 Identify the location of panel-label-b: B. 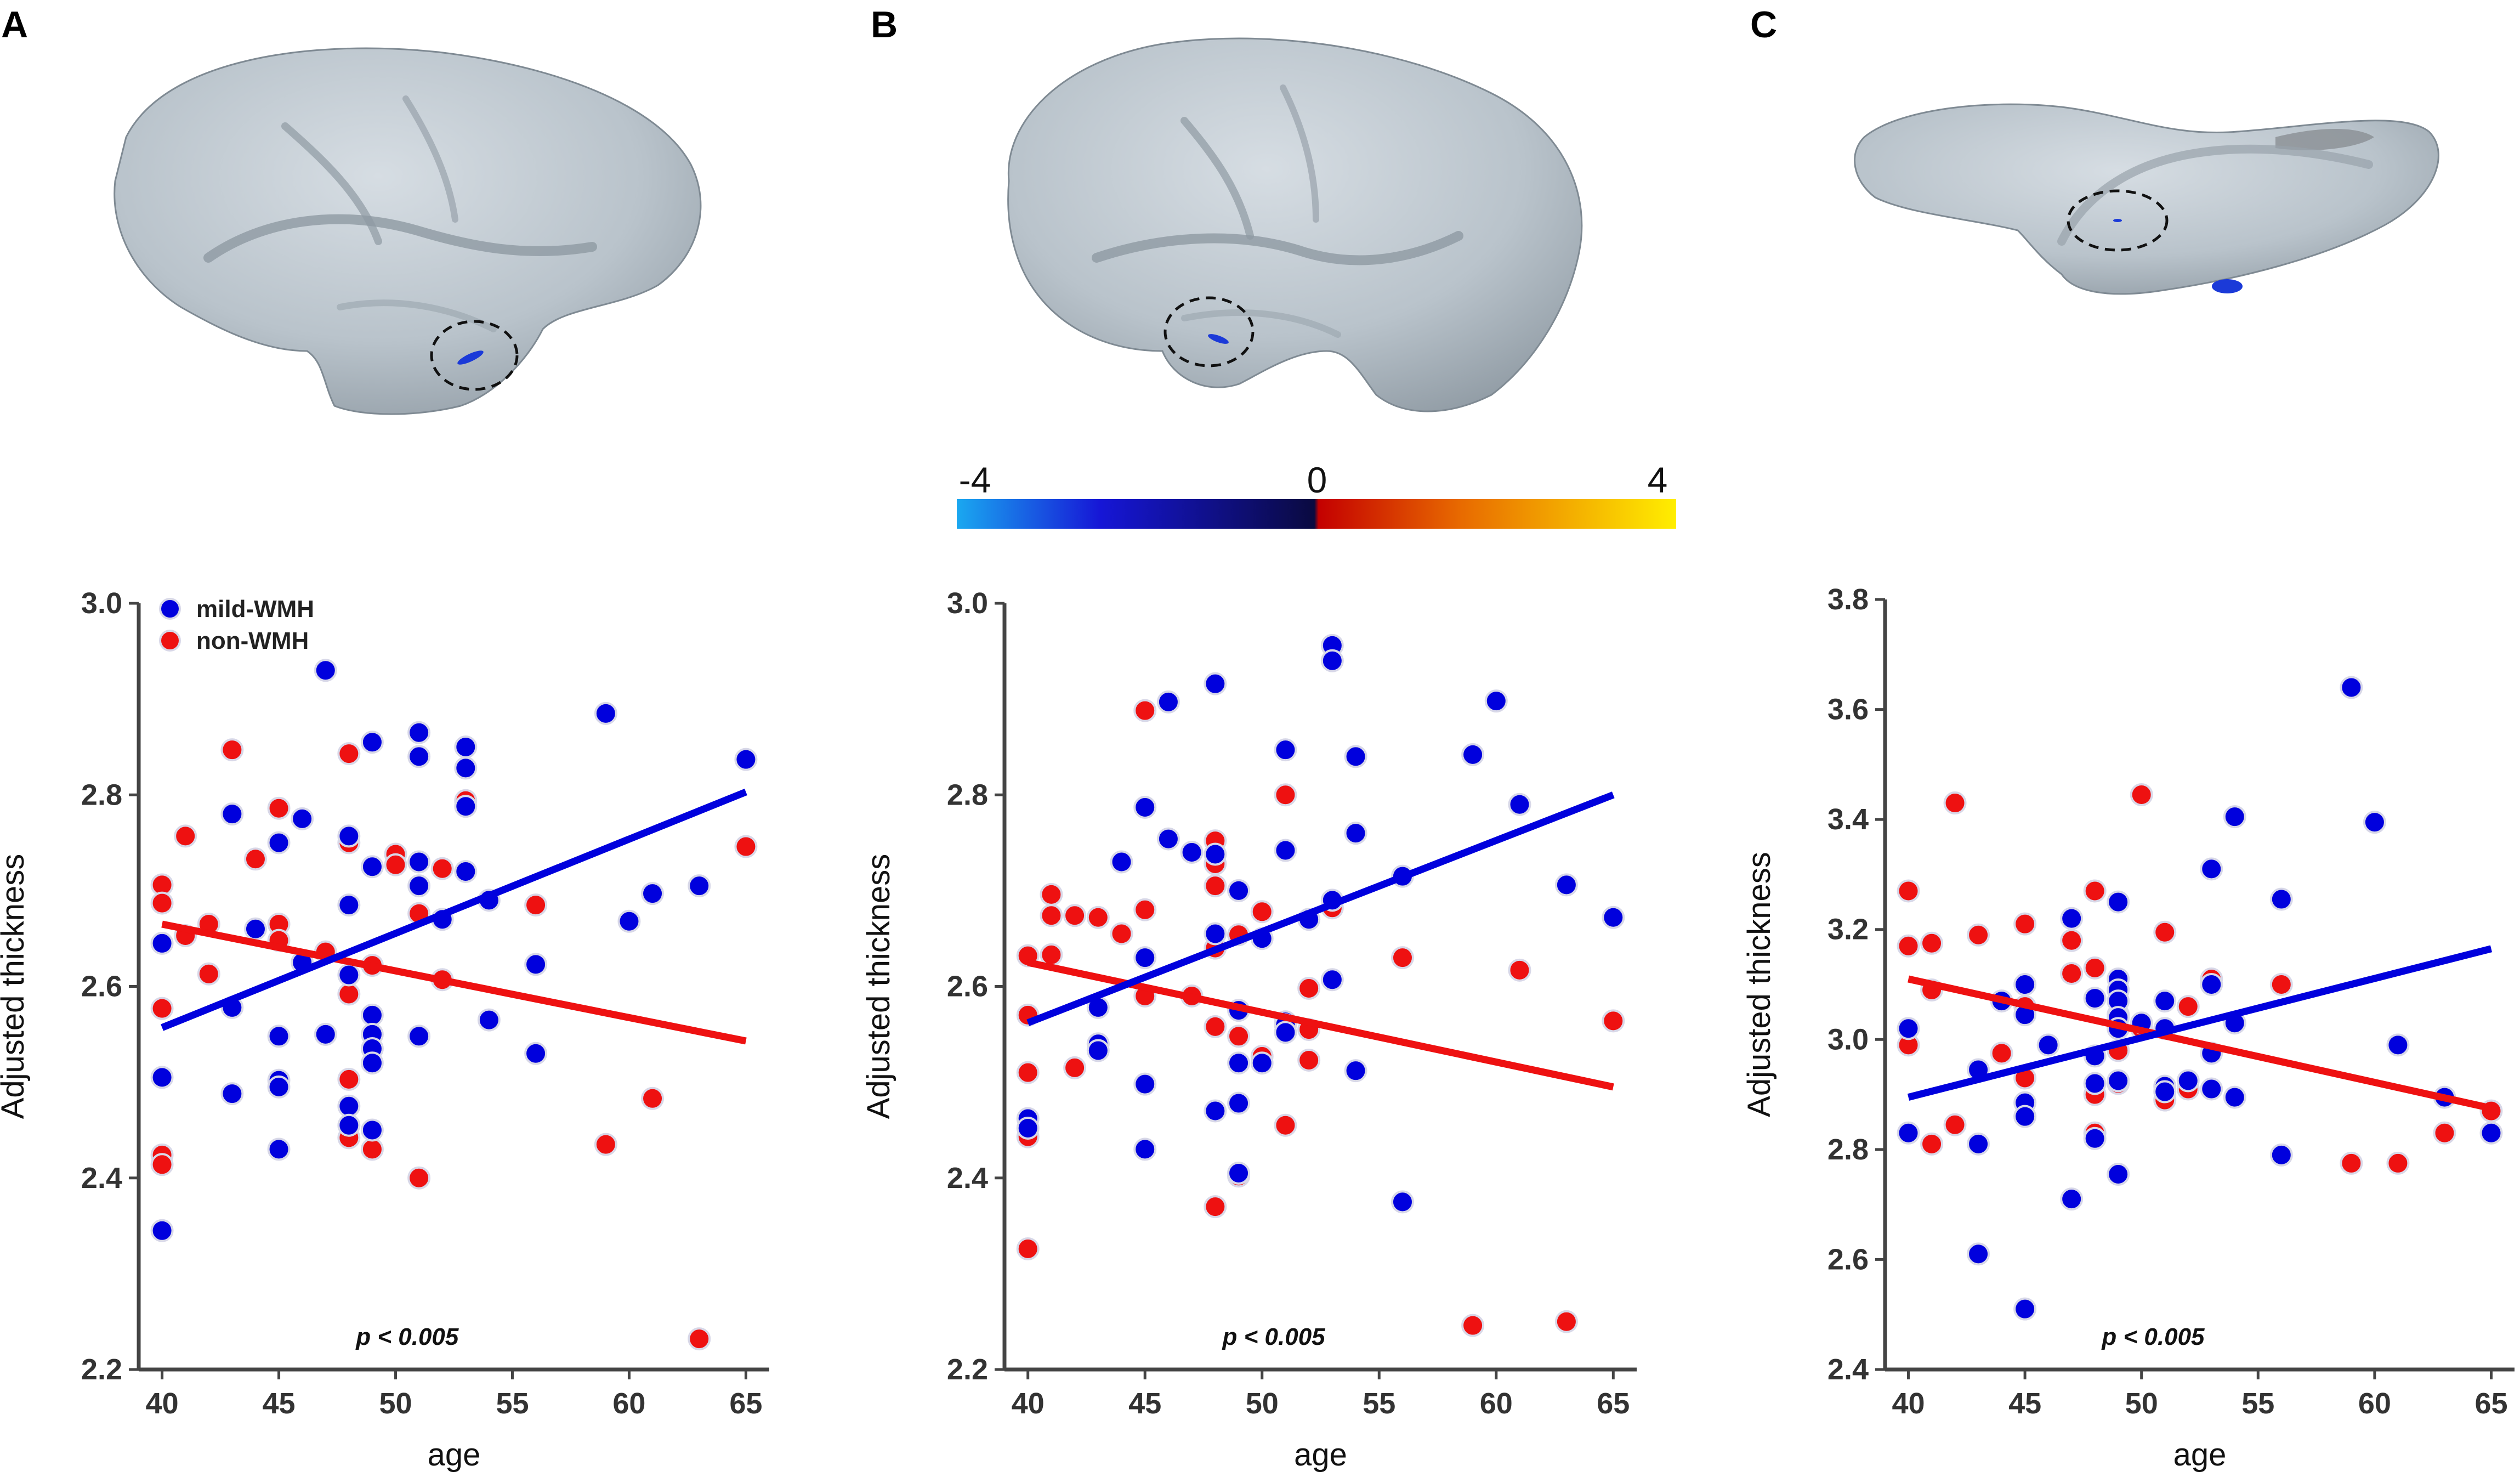
(884, 25).